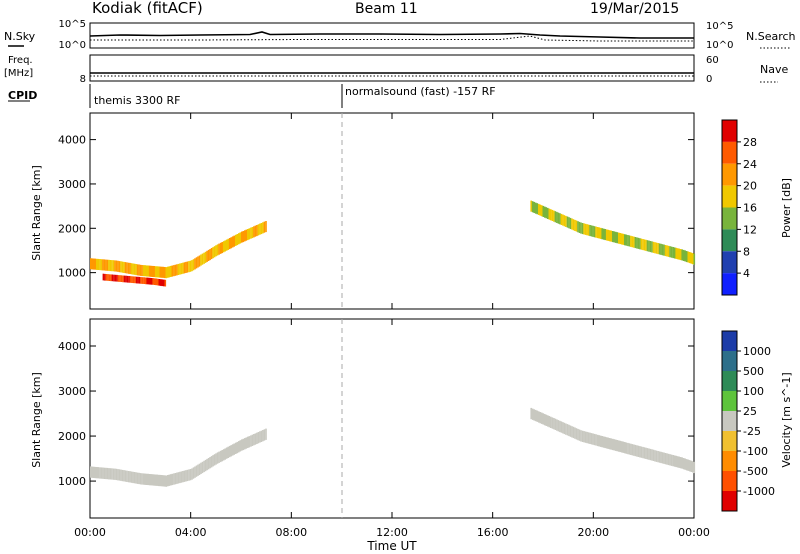 The image size is (800, 554). I want to click on freq-tick: 8, so click(83, 79).